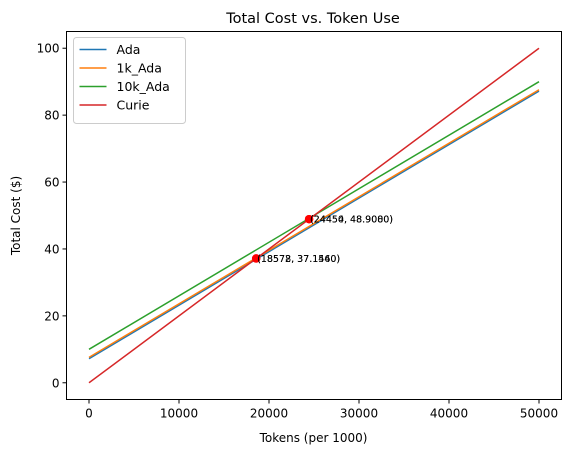 This screenshot has width=571, height=455. Describe the element at coordinates (89, 414) in the screenshot. I see `x-tick-label: 0` at that location.